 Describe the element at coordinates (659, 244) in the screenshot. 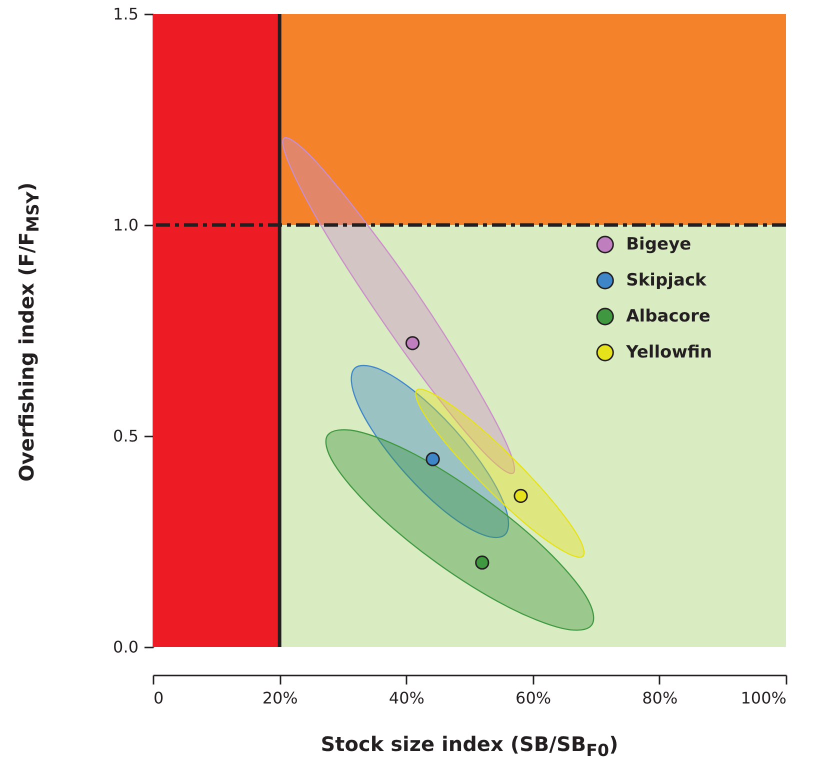

I see `legend-label: Bigeye` at that location.